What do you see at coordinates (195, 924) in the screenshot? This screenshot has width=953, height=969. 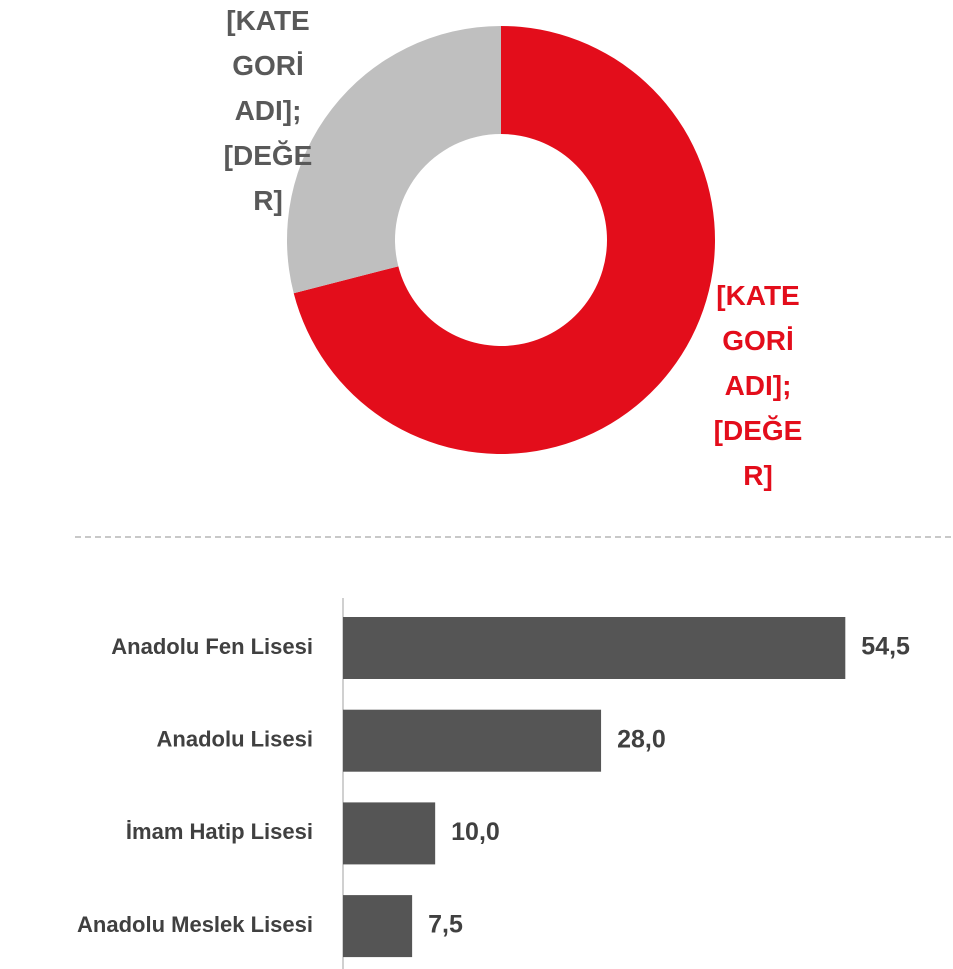 I see `category-label: Anadolu Meslek Lisesi` at bounding box center [195, 924].